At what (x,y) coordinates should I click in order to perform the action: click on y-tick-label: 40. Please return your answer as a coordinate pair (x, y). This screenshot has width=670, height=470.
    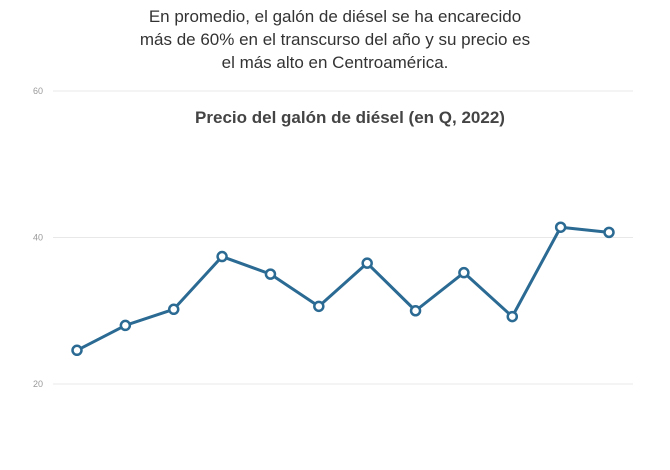
    Looking at the image, I should click on (38, 238).